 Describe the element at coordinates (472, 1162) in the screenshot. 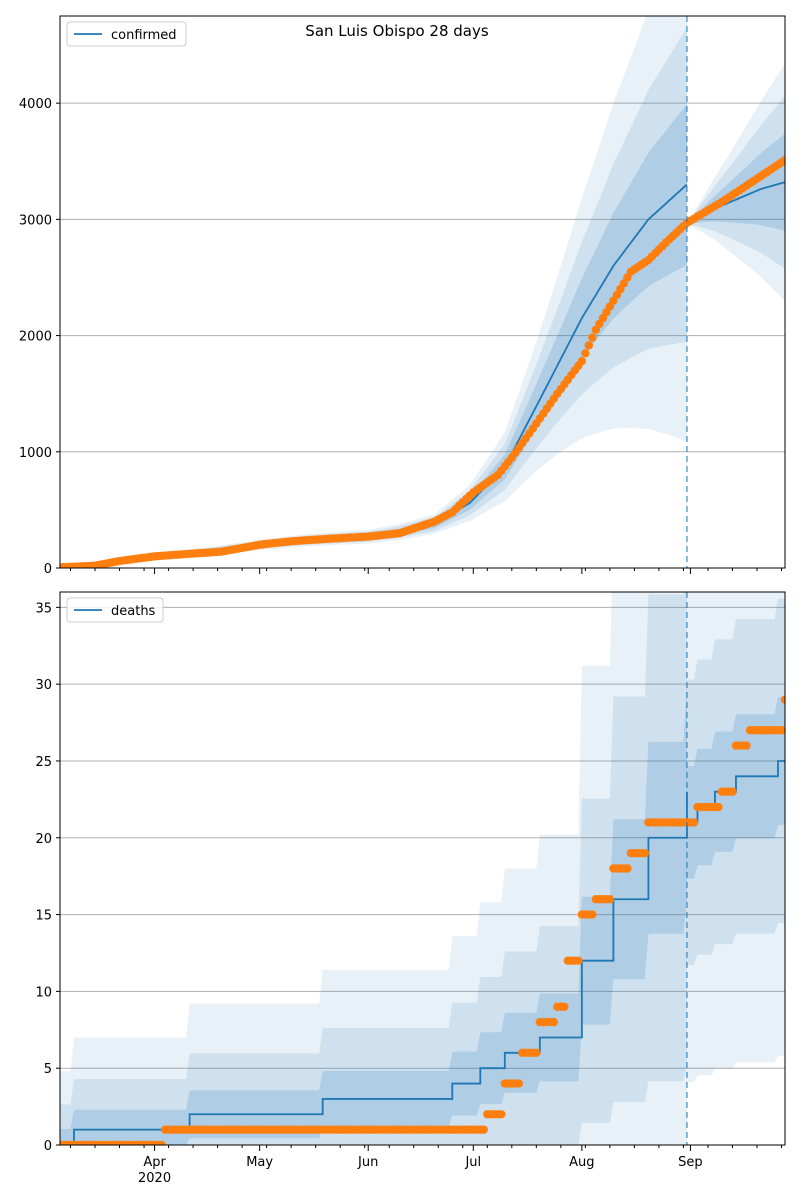

I see `x-tick-label: Jul` at that location.